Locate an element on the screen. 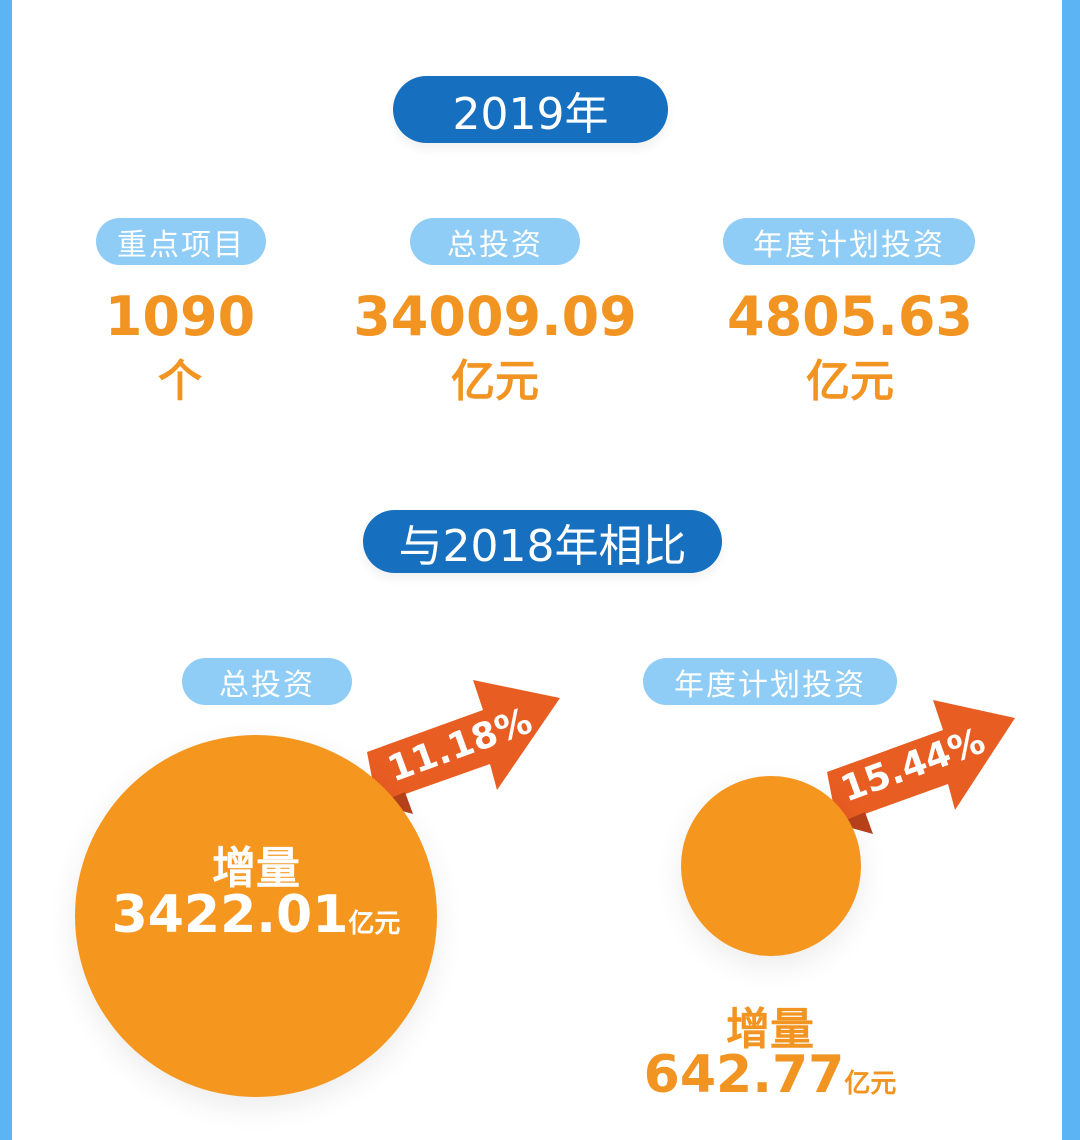  stat-unit-annual-investment: 亿元 is located at coordinates (850, 381).